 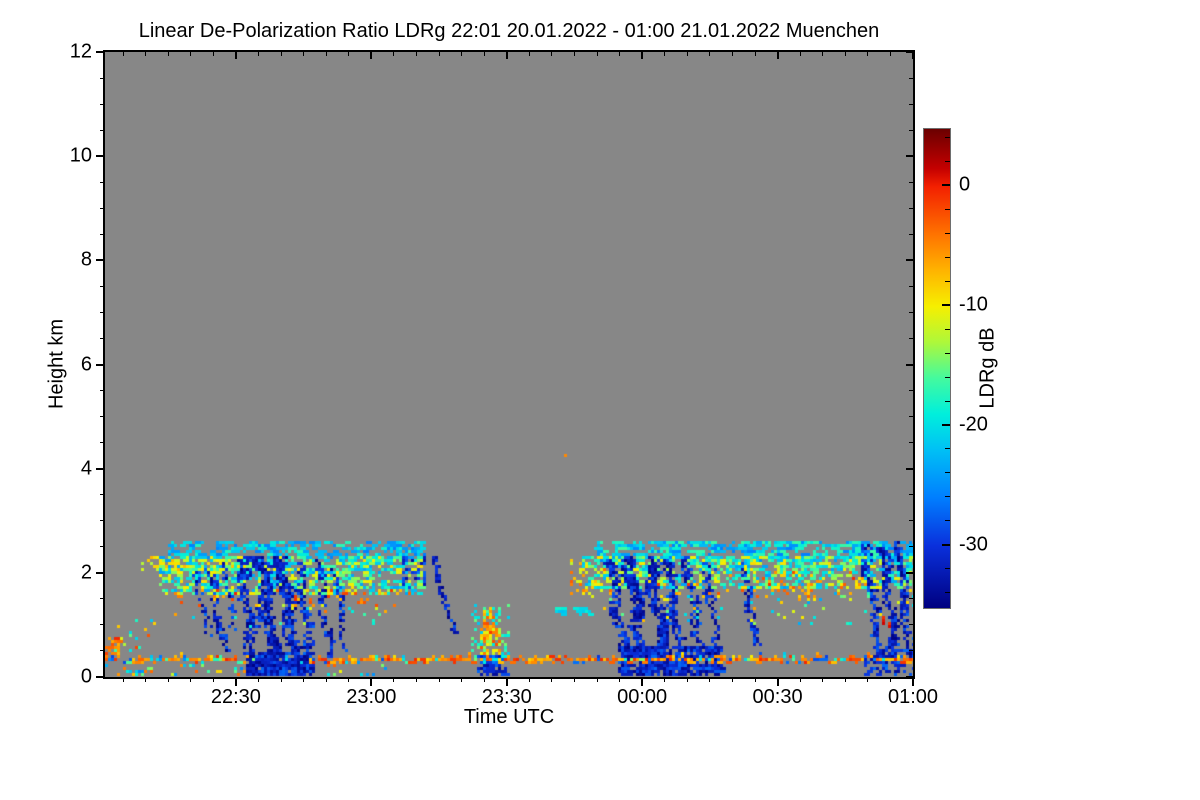 I want to click on x-tick-label: 23:00, so click(x=371, y=697).